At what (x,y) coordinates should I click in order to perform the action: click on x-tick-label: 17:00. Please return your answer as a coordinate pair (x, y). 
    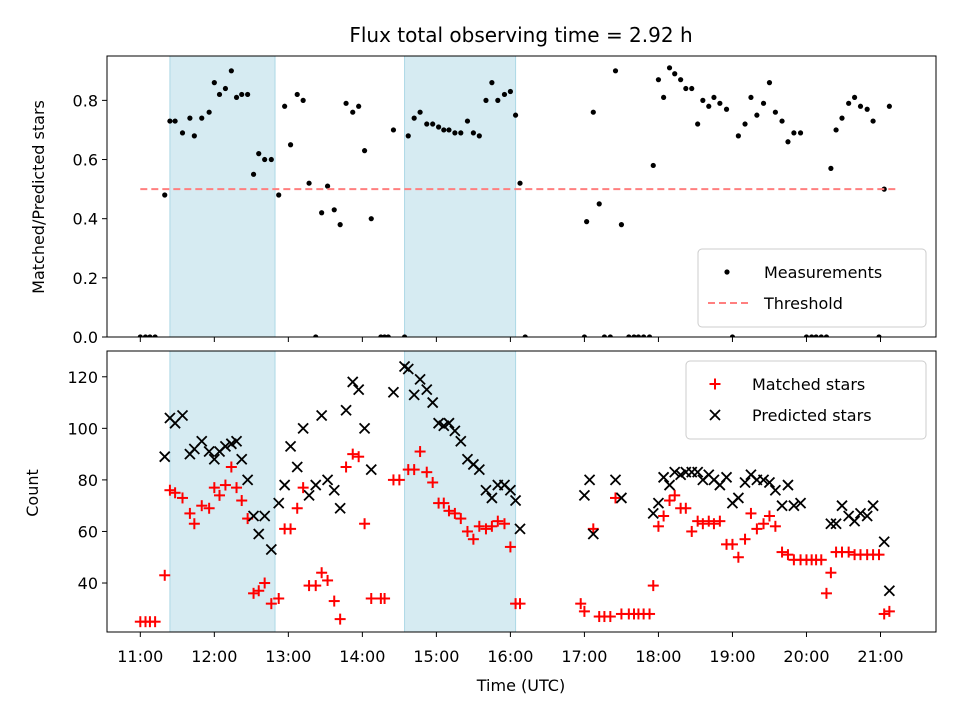
    Looking at the image, I should click on (584, 656).